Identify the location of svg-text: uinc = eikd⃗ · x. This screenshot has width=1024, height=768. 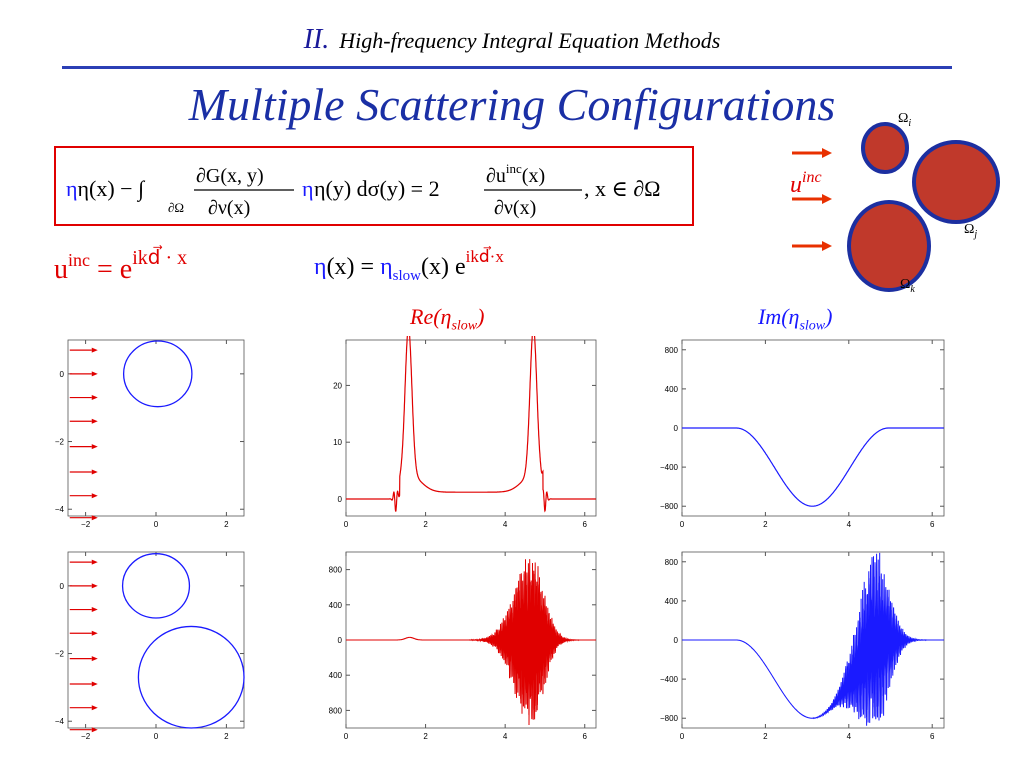
(120, 264).